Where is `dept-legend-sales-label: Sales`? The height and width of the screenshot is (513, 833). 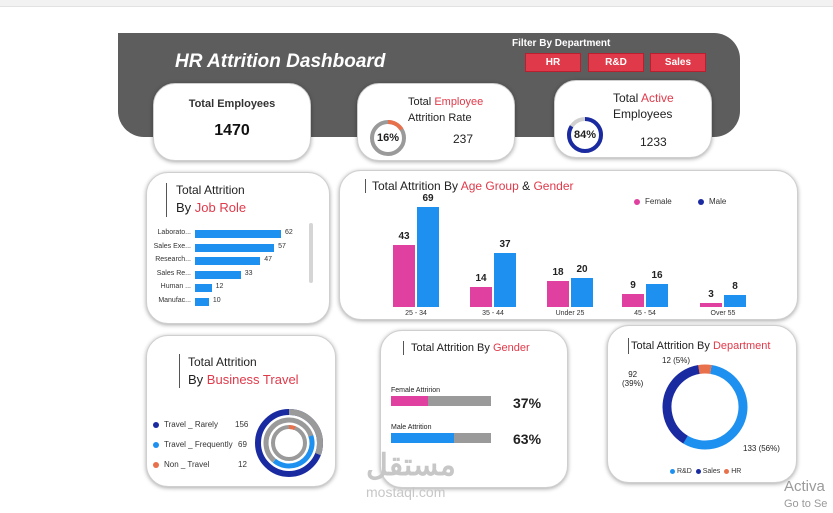 dept-legend-sales-label: Sales is located at coordinates (711, 471).